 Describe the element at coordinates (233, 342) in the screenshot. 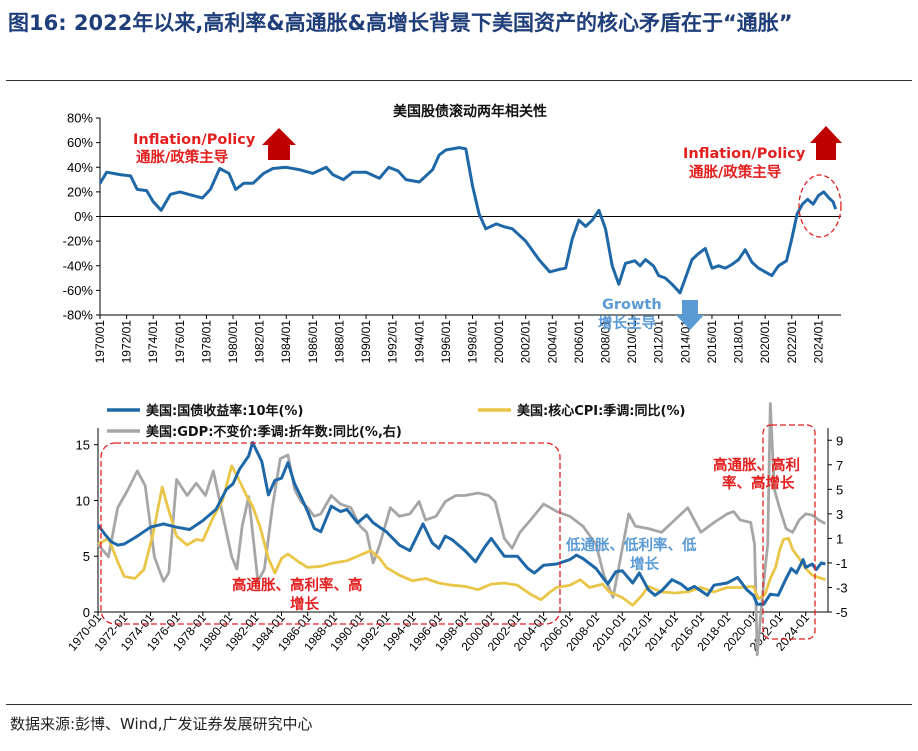

I see `chart1-x-tick-label: 1980/01` at that location.